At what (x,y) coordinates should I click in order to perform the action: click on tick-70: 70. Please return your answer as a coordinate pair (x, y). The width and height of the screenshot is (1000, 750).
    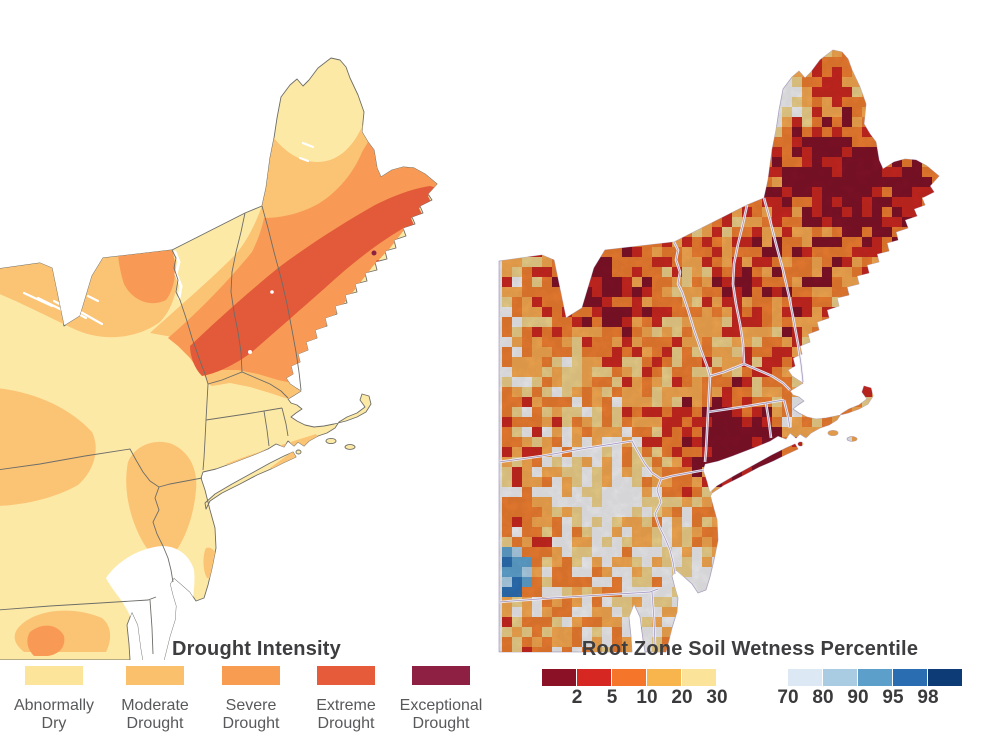
    Looking at the image, I should click on (788, 697).